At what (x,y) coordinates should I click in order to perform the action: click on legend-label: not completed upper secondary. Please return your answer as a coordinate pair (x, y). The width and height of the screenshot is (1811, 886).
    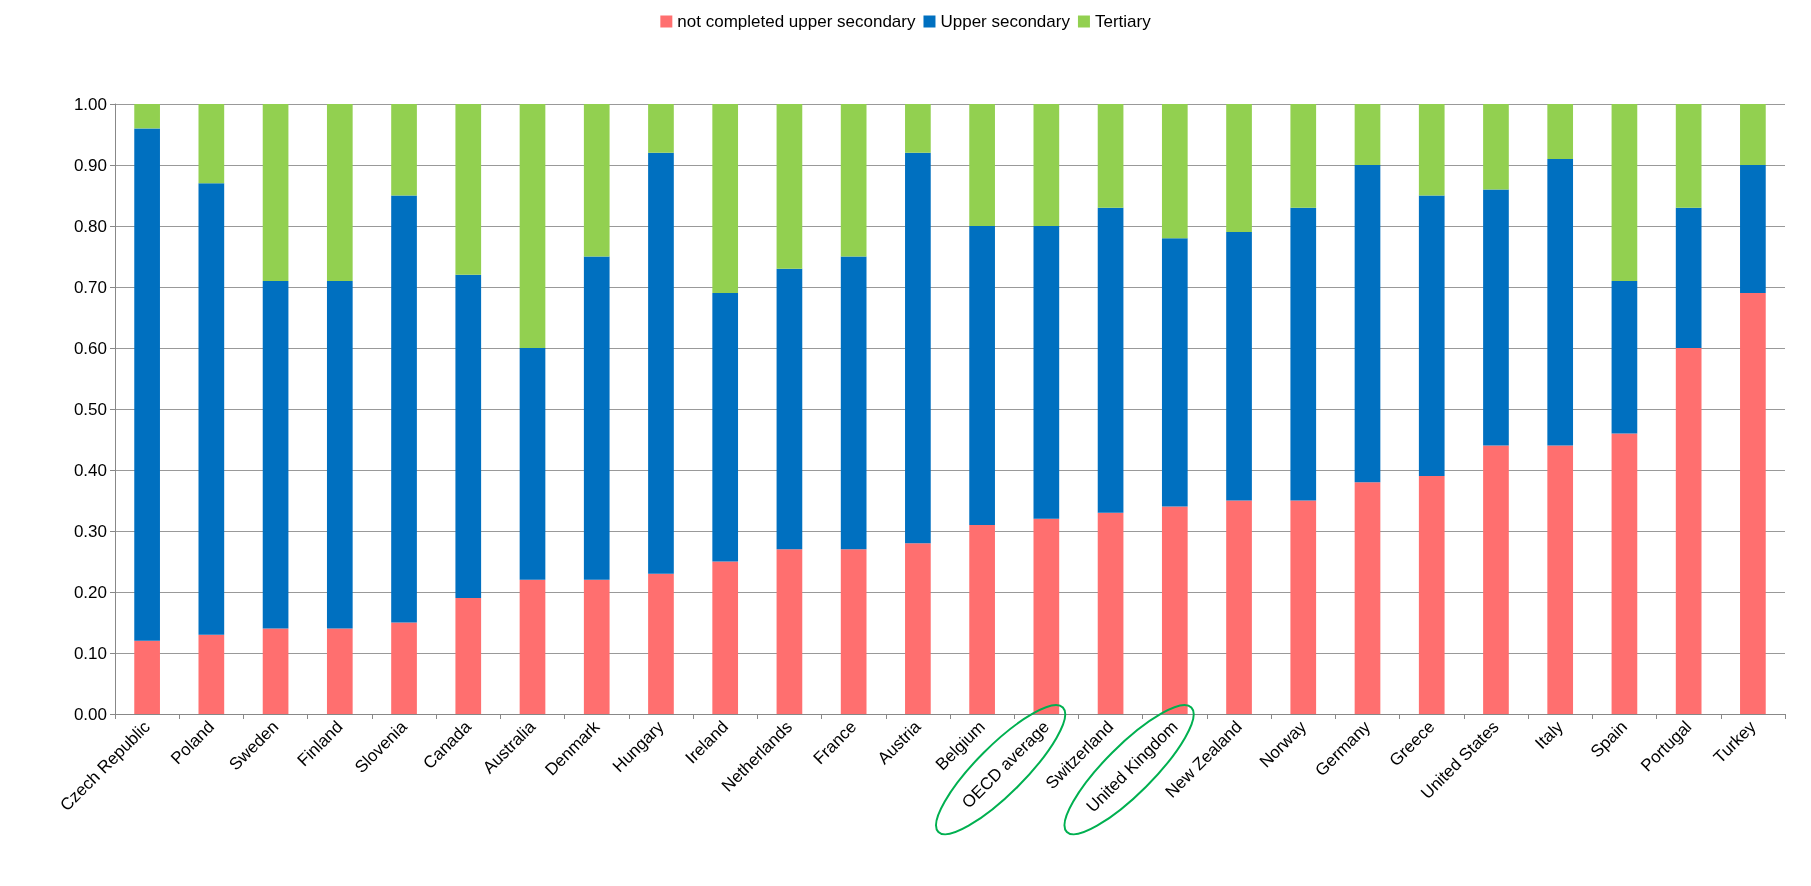
    Looking at the image, I should click on (796, 21).